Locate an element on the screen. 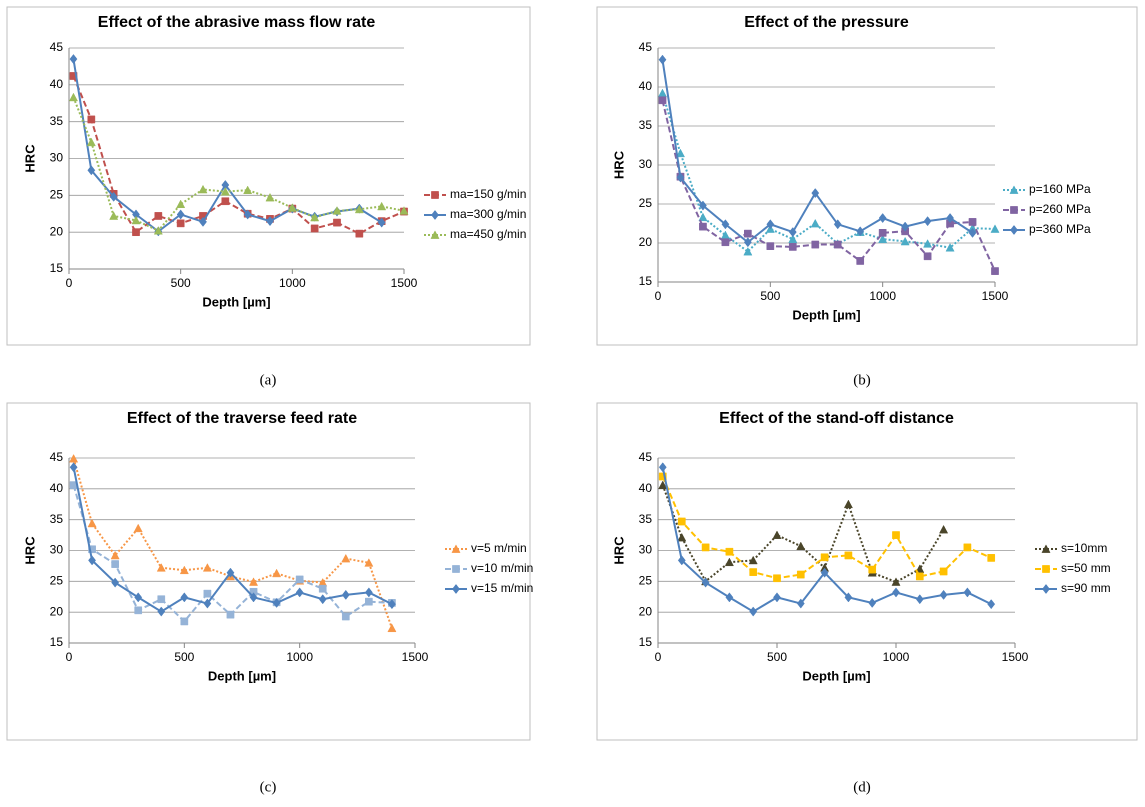 The image size is (1145, 807). chart-title: Effect of the stand-off distance is located at coordinates (836, 418).